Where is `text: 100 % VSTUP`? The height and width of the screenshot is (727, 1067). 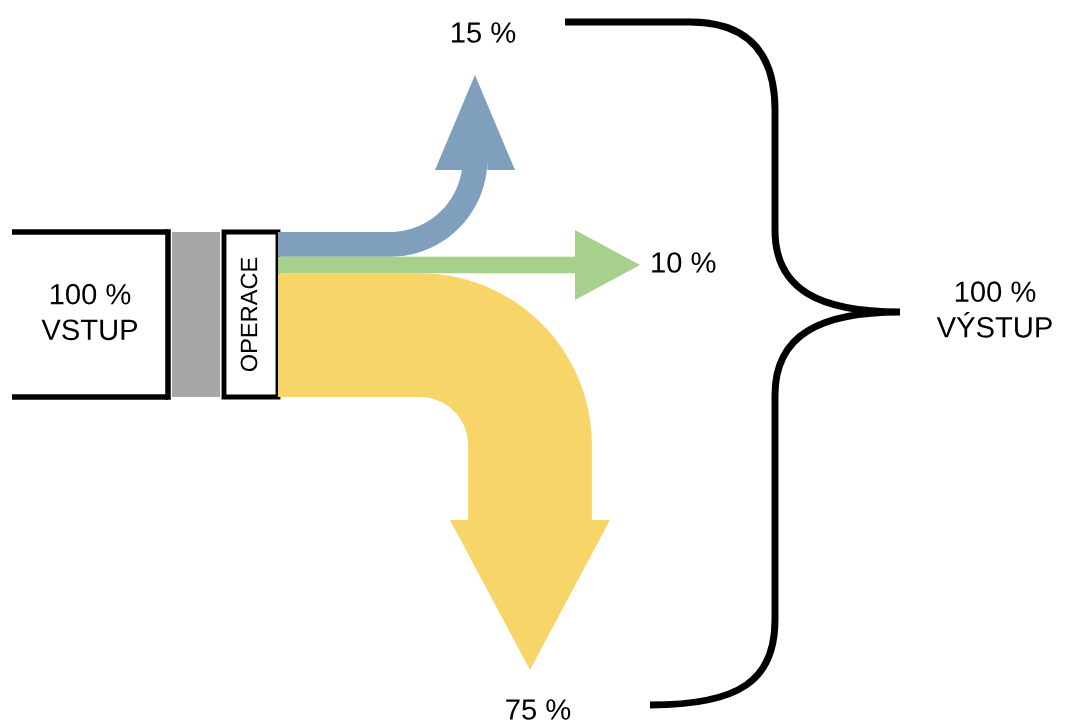 text: 100 % VSTUP is located at coordinates (89, 312).